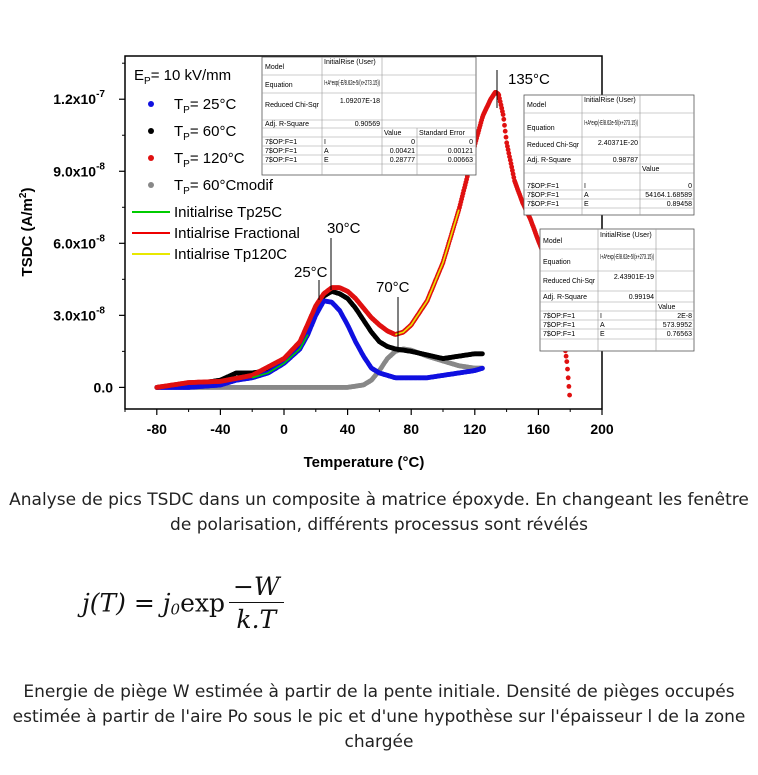 The image size is (758, 775). Describe the element at coordinates (256, 587) in the screenshot. I see `formula-numerator: −W` at that location.